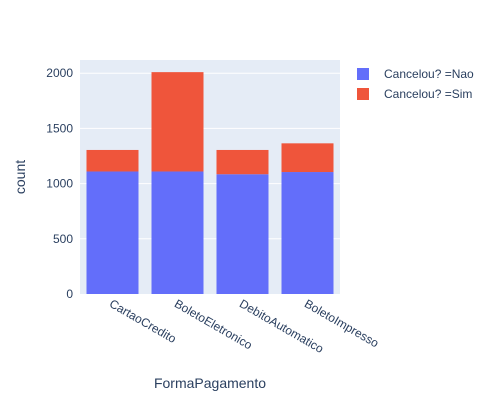  What do you see at coordinates (112, 232) in the screenshot?
I see `bar-cancelou-nao-cartaocredito` at bounding box center [112, 232].